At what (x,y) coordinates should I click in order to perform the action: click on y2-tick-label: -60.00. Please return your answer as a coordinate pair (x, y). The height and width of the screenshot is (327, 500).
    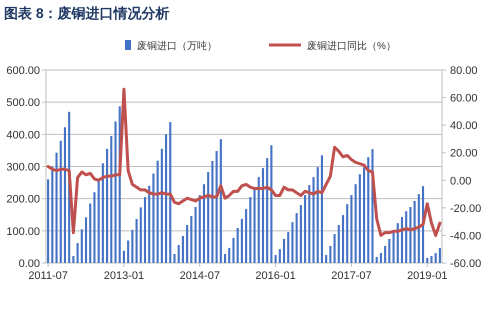
    Looking at the image, I should click on (466, 264).